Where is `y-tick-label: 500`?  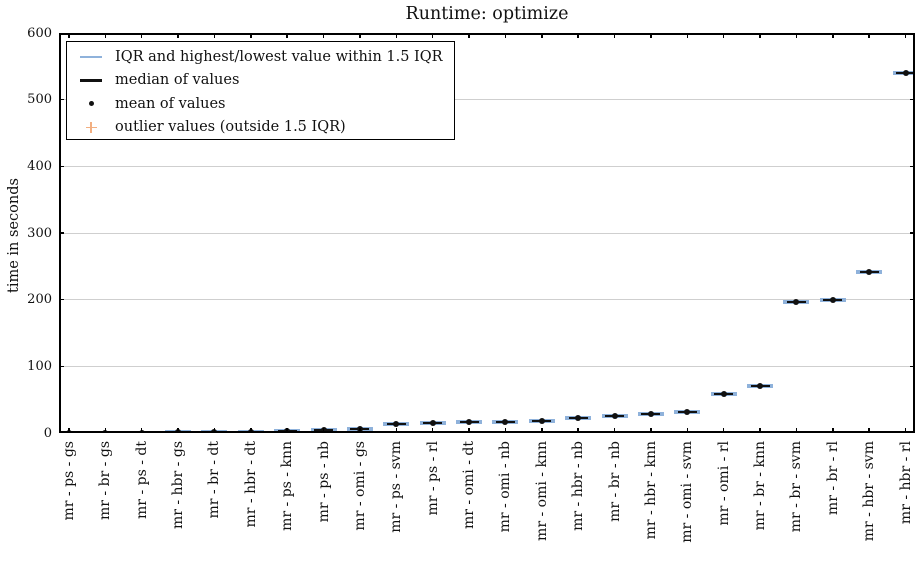 y-tick-label: 500 is located at coordinates (39, 100).